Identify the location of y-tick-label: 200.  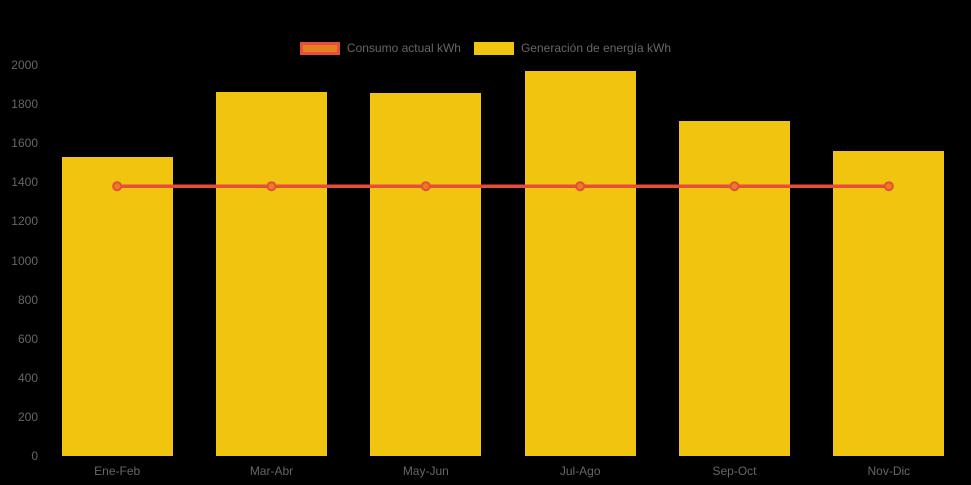
(27, 416).